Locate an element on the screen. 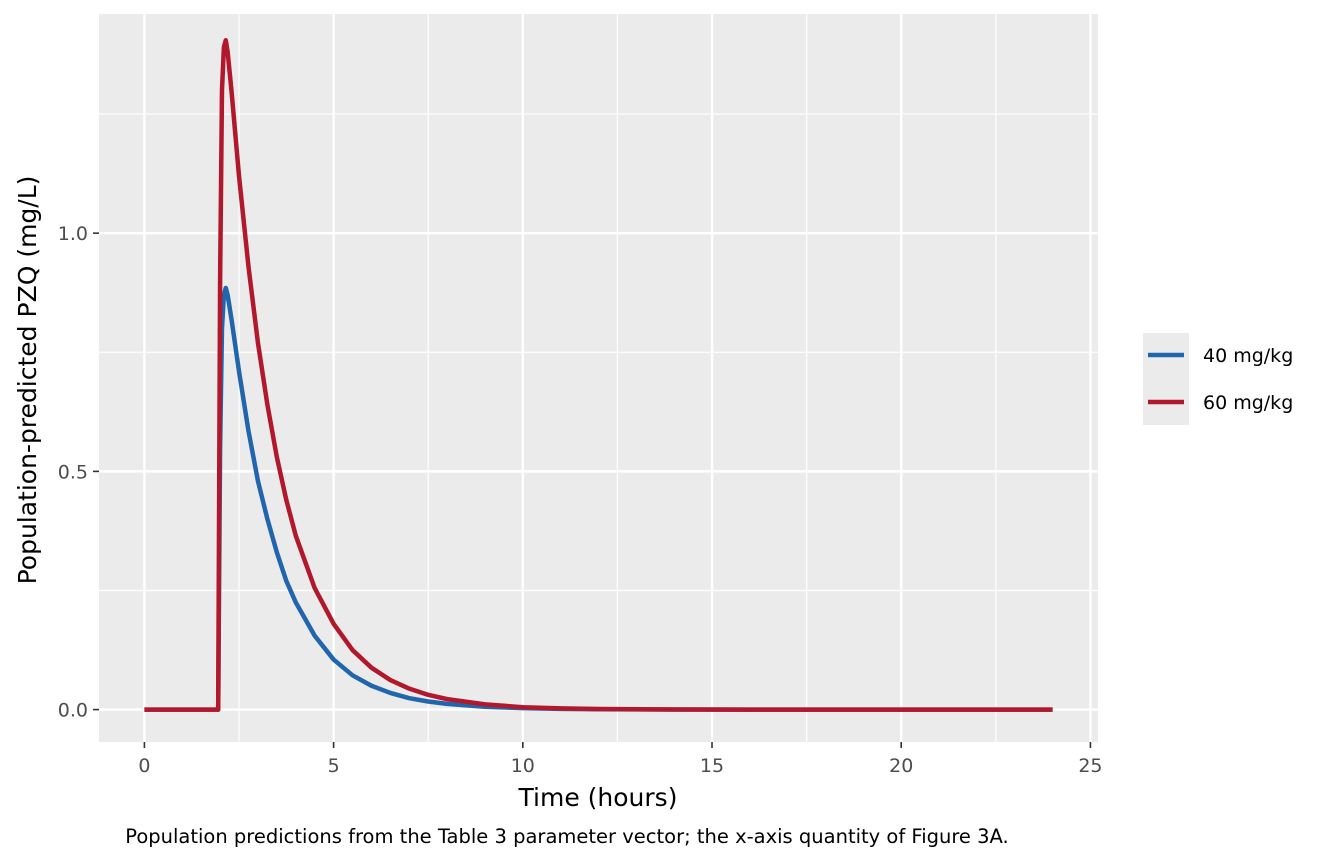  y-tick-label: 0.0 is located at coordinates (73, 711).